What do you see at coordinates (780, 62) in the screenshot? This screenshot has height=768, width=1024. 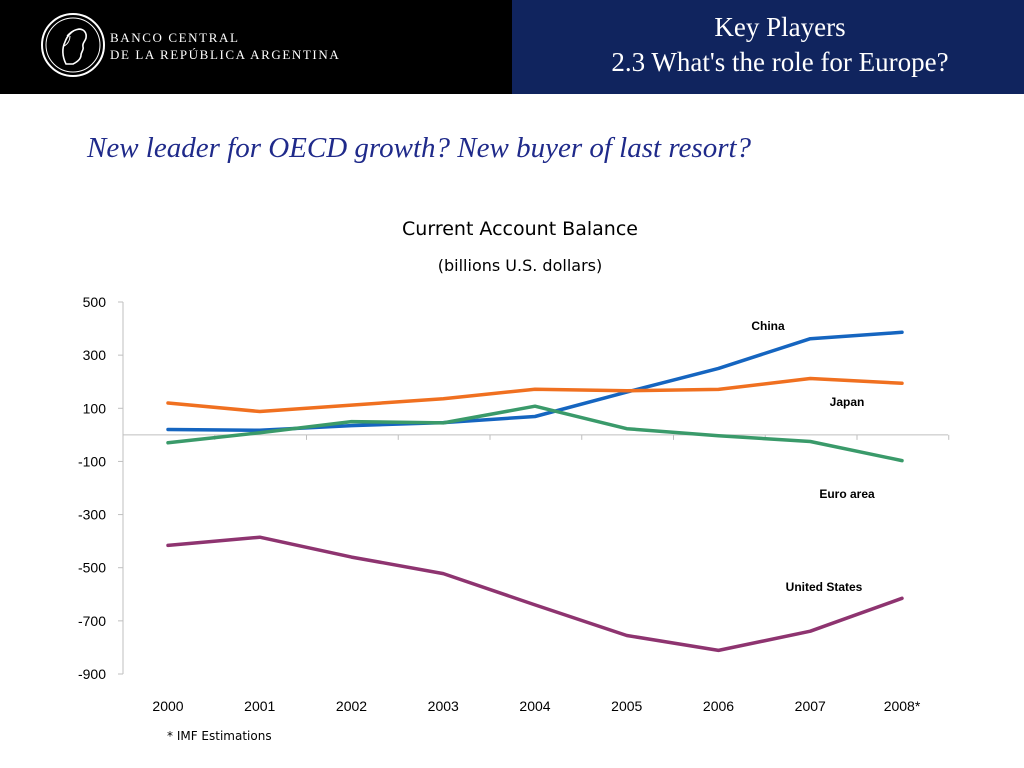 I see `header-title-line2: 2.3 What's the role for Europe?` at bounding box center [780, 62].